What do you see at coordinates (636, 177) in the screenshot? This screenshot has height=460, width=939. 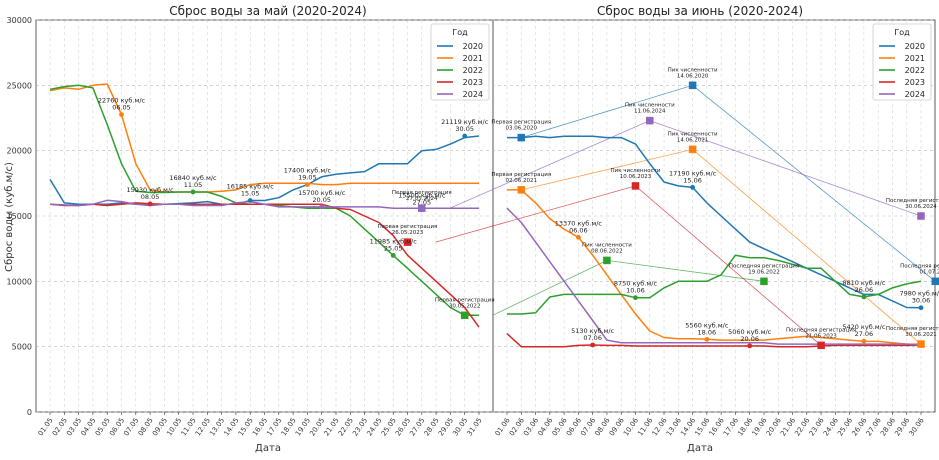 I see `event-date: 10.06.2023` at bounding box center [636, 177].